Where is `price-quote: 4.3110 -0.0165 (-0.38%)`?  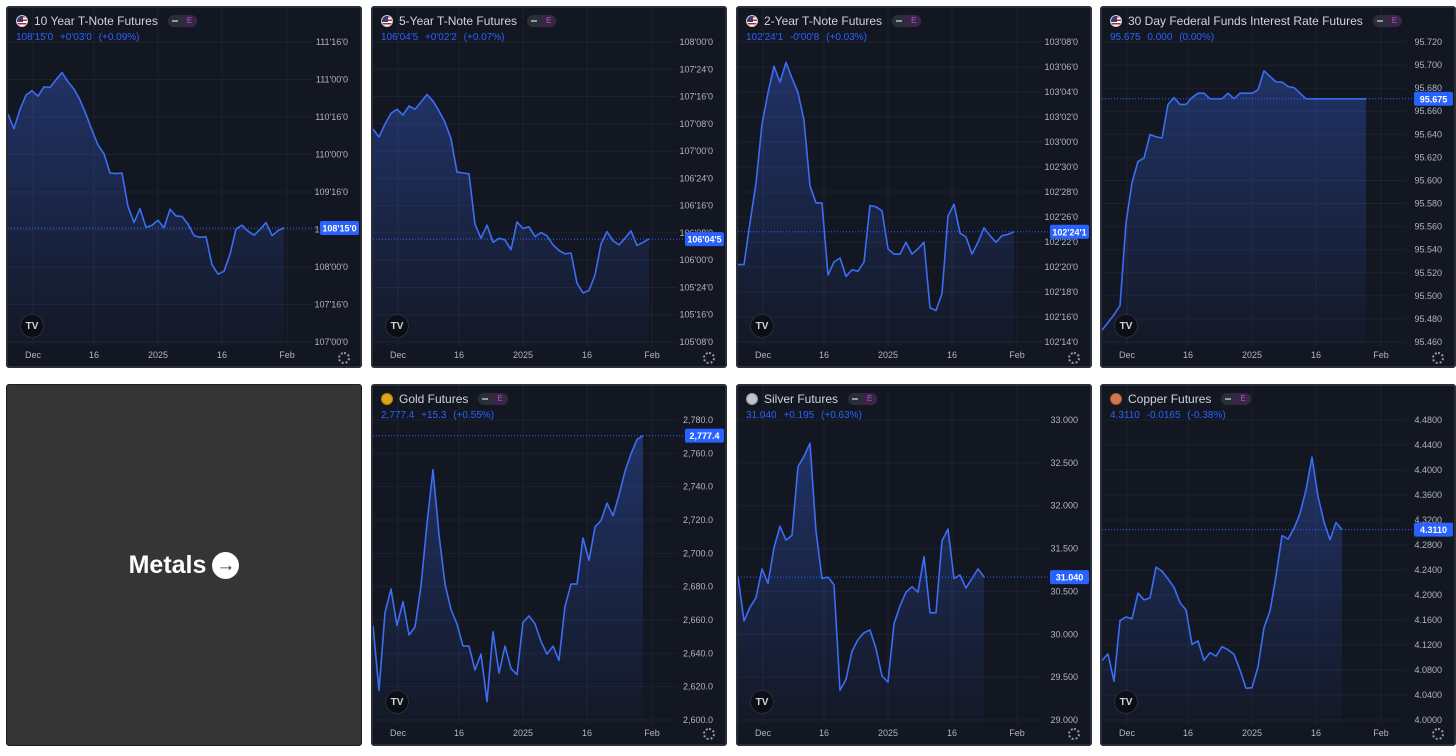
price-quote: 4.3110 -0.0165 (-0.38%) is located at coordinates (1170, 415).